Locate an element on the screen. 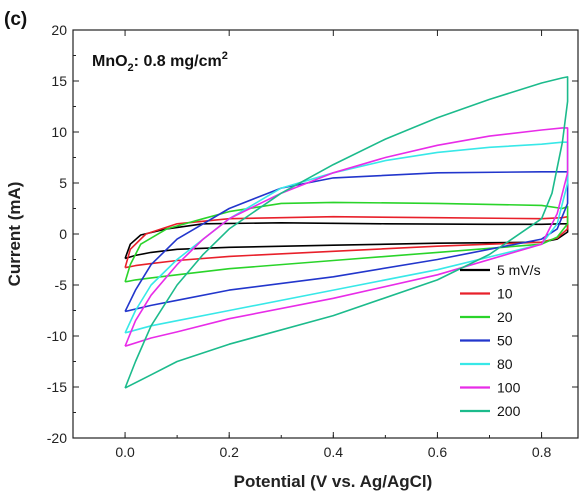 The image size is (582, 495). annotation-sup: 2 is located at coordinates (225, 56).